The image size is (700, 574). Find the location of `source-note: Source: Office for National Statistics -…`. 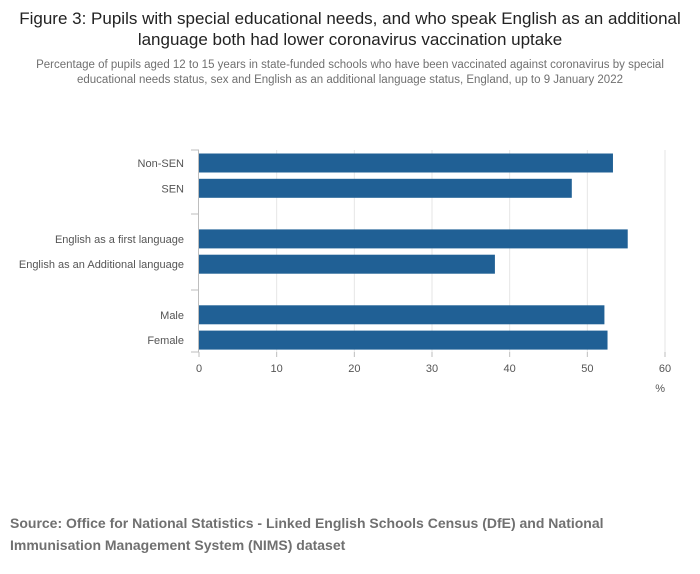

source-note: Source: Office for National Statistics -… is located at coordinates (307, 534).